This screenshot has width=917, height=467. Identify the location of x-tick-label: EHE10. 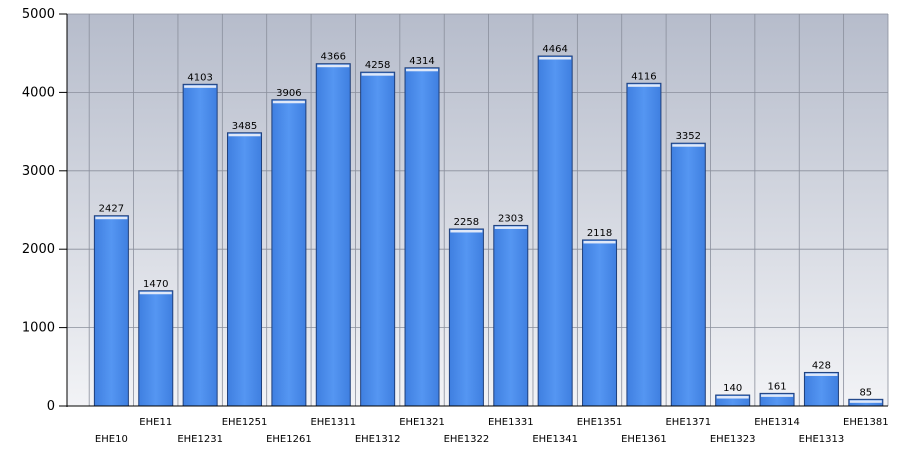
(111, 439).